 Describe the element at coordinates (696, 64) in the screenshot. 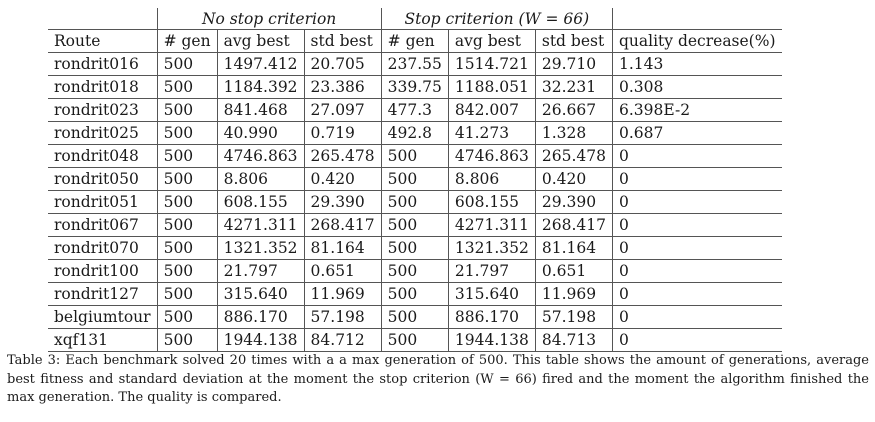

I see `table-cell: 1.143` at that location.